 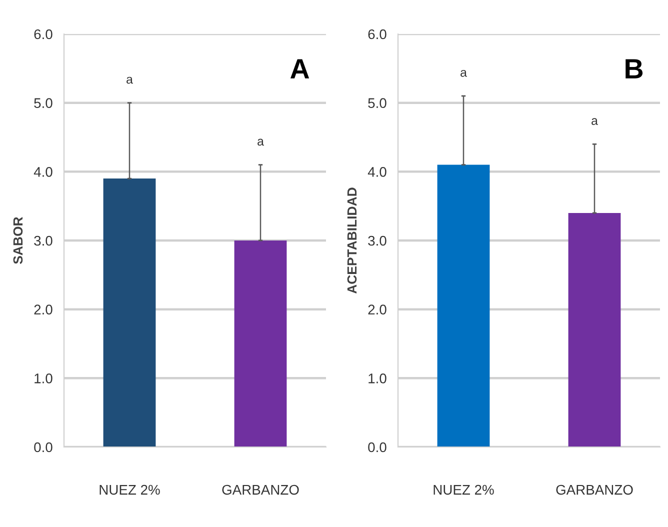 I want to click on y-axis-title: ACEPTABILIDAD, so click(x=352, y=241).